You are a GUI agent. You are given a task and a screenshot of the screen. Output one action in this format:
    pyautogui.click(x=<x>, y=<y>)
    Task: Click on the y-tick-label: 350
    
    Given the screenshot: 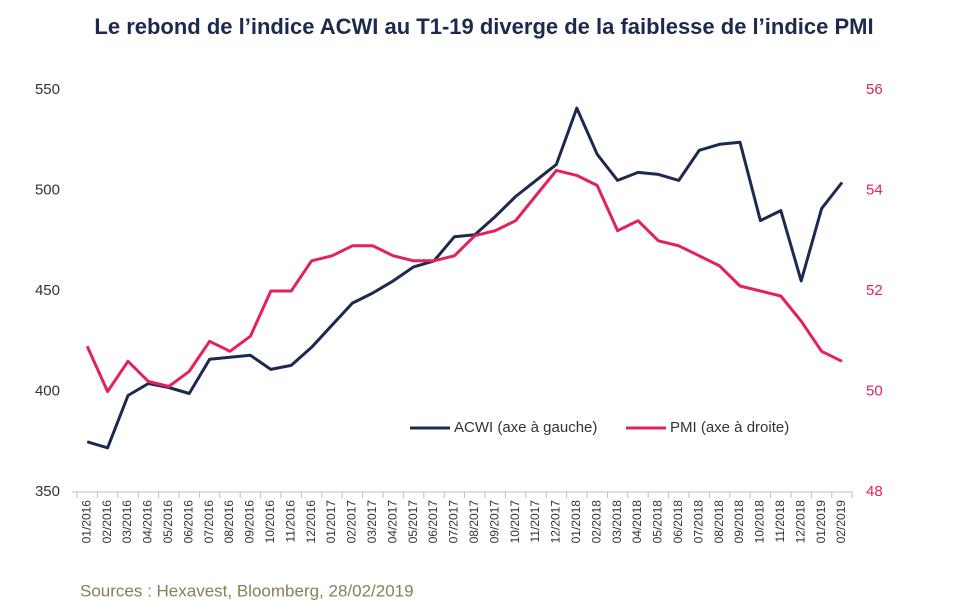 What is the action you would take?
    pyautogui.click(x=47, y=491)
    